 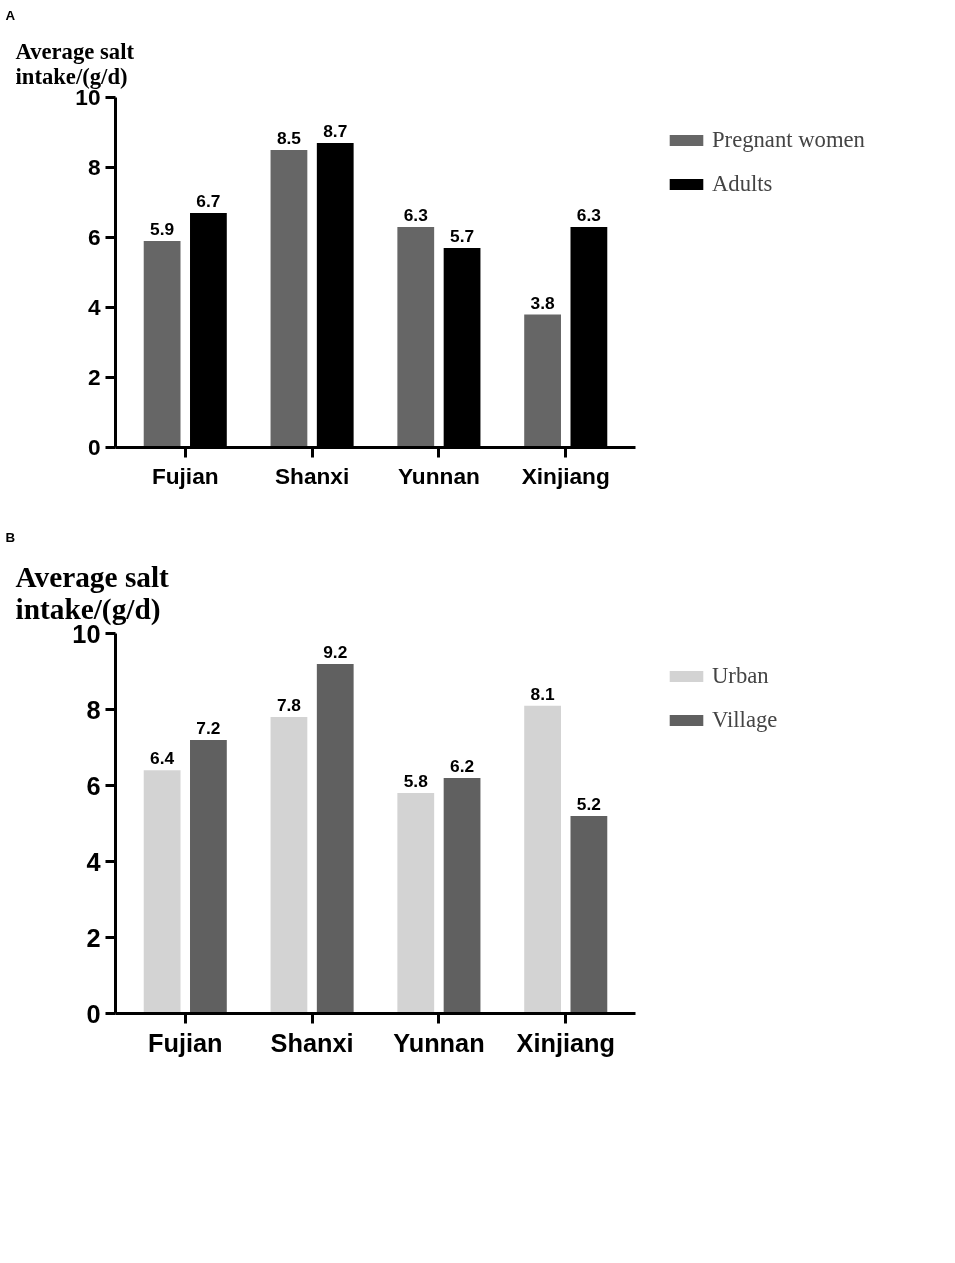 I want to click on legend-label: Urban, so click(x=740, y=676).